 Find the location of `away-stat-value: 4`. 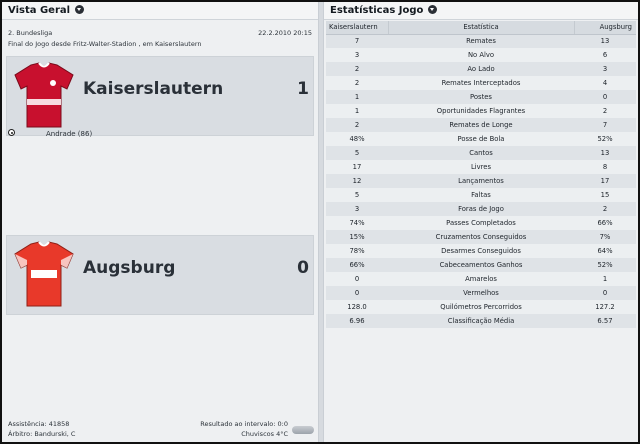

away-stat-value: 4 is located at coordinates (605, 83).